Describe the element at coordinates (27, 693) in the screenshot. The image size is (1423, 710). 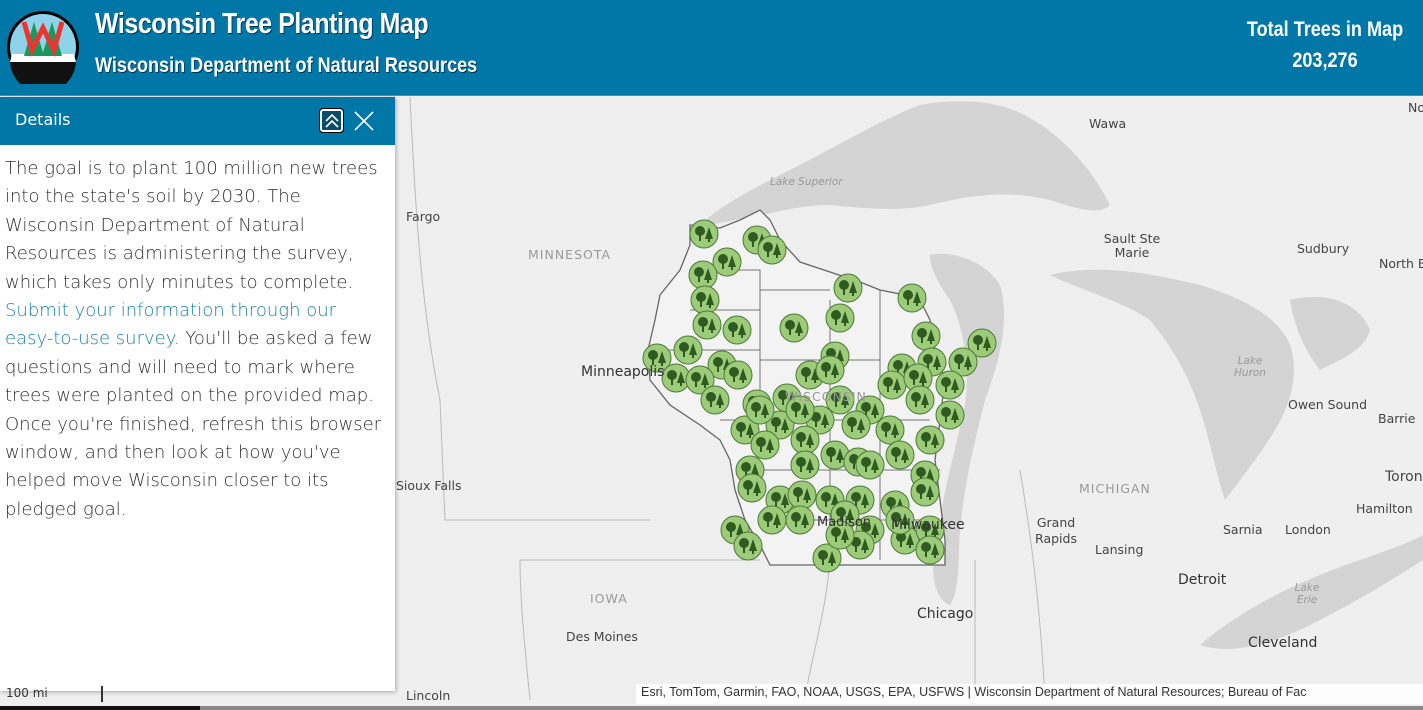
I see `scale-bar-label: 100 mi` at that location.